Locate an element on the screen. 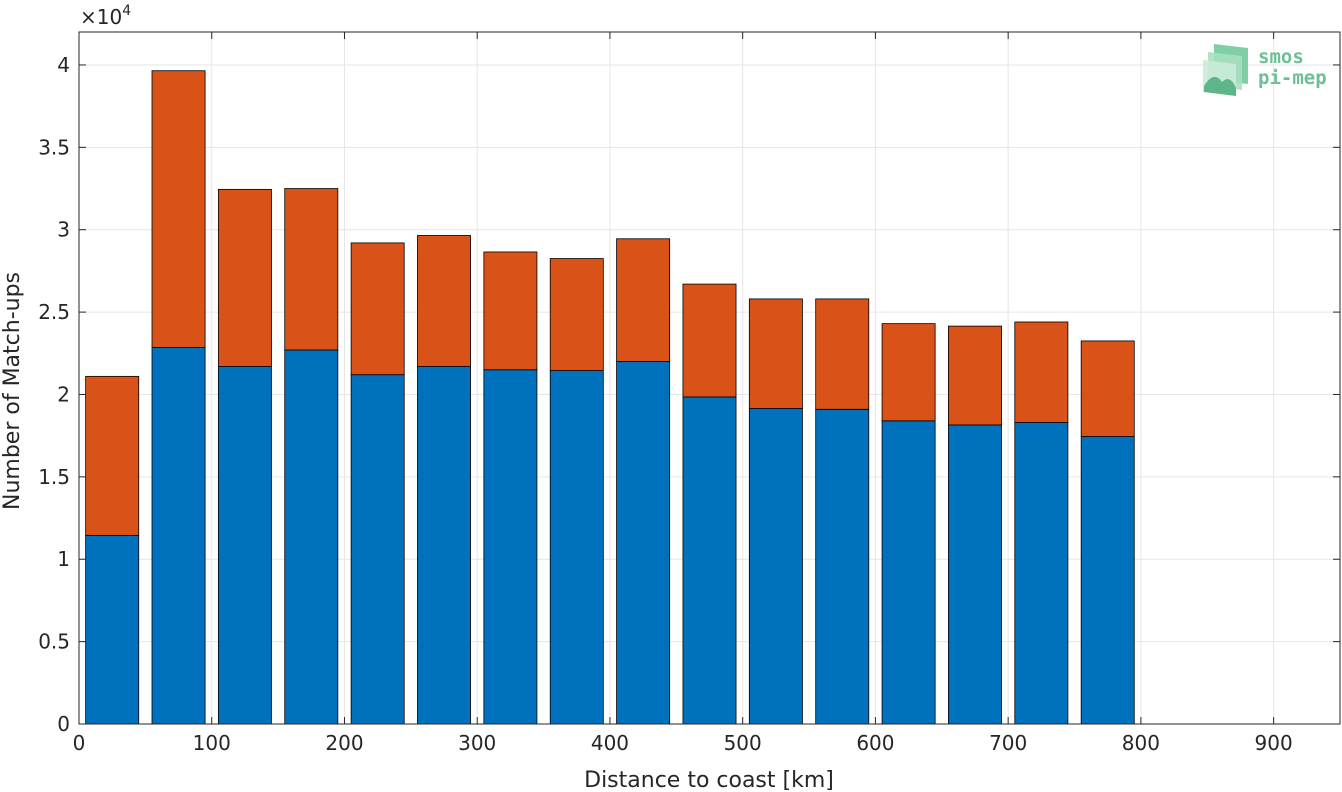 This screenshot has height=792, width=1342. smos-pi-mep-logo: smos pi-mep is located at coordinates (1265, 70).